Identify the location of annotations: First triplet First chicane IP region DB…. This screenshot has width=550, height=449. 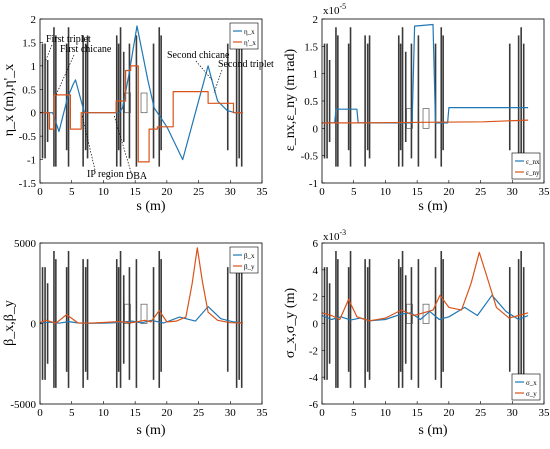
(160, 108).